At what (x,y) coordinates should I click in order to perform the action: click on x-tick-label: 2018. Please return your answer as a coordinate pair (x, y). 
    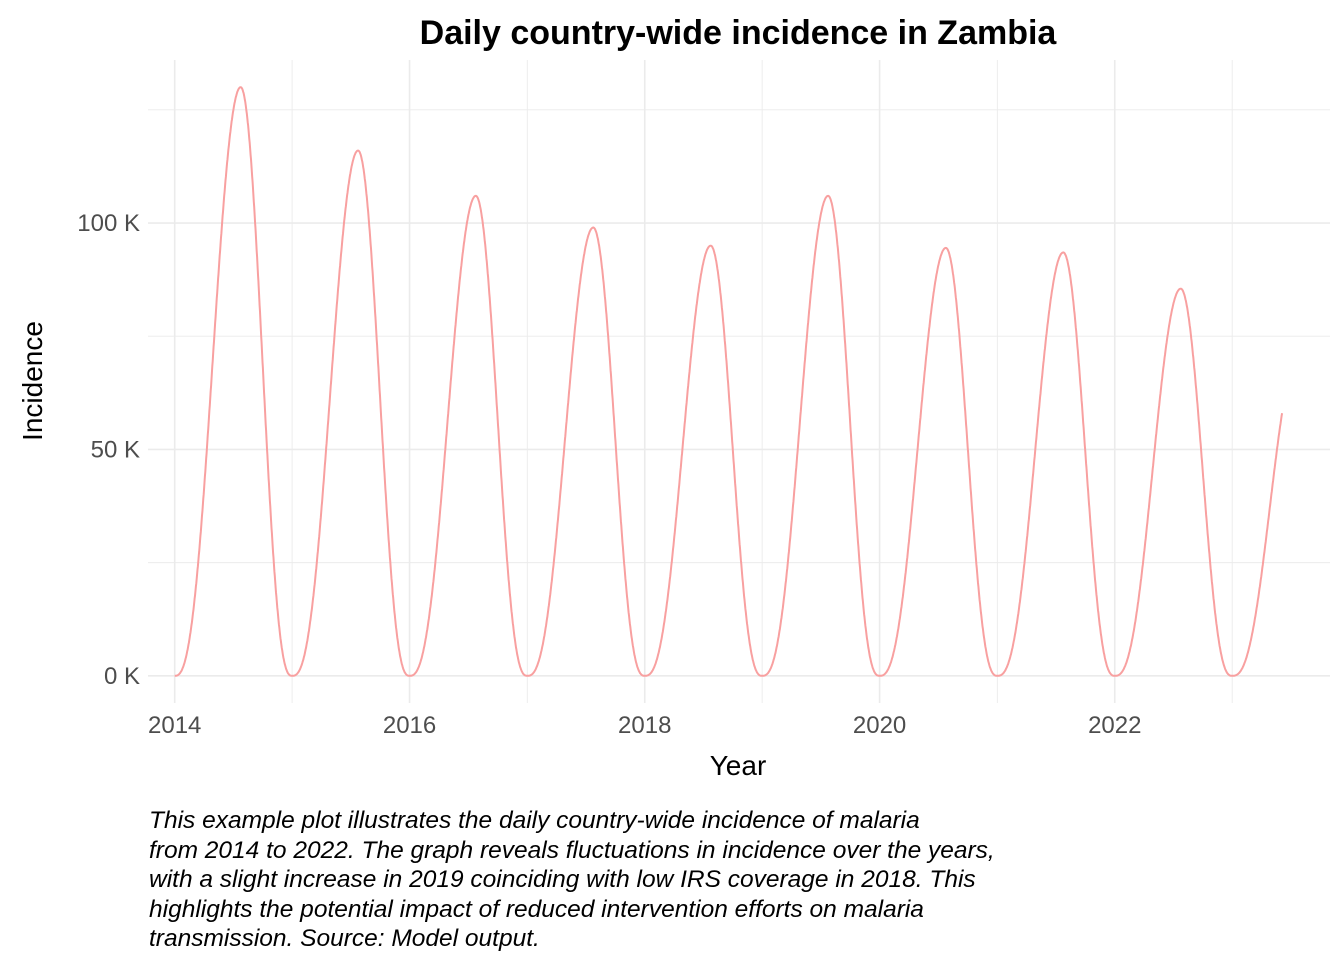
    Looking at the image, I should click on (644, 725).